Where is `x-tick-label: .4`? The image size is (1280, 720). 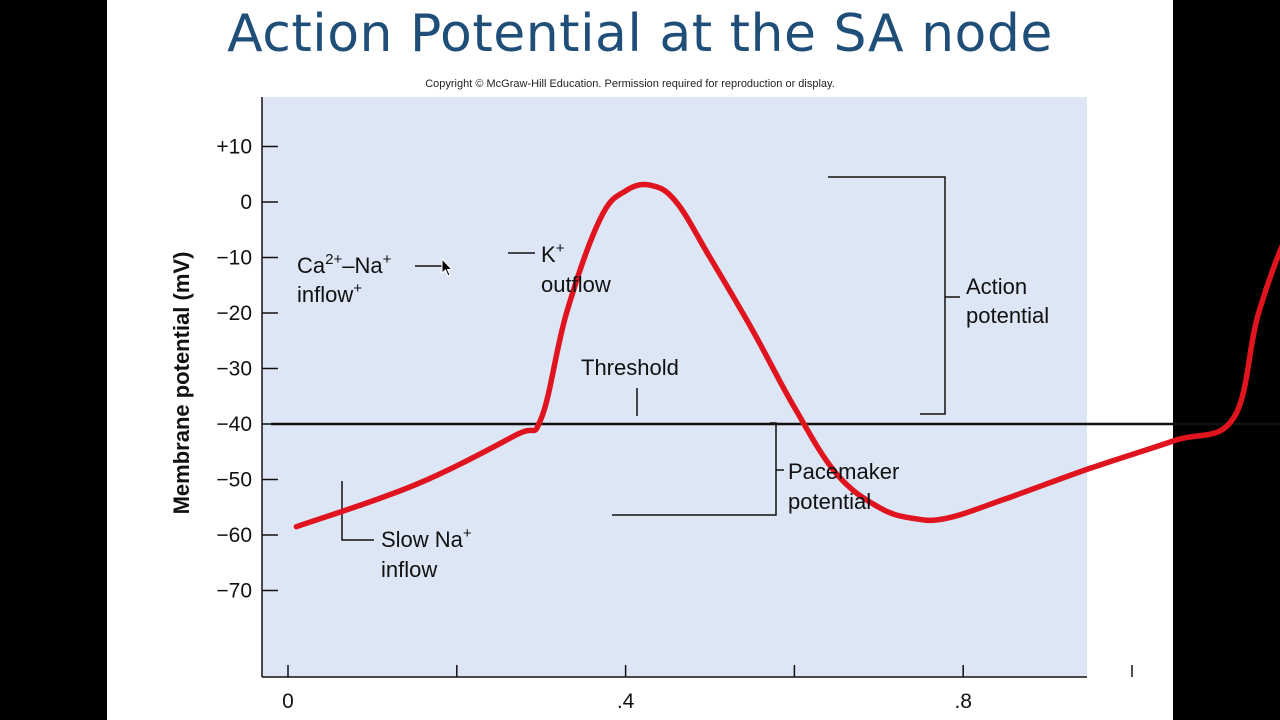 x-tick-label: .4 is located at coordinates (626, 701).